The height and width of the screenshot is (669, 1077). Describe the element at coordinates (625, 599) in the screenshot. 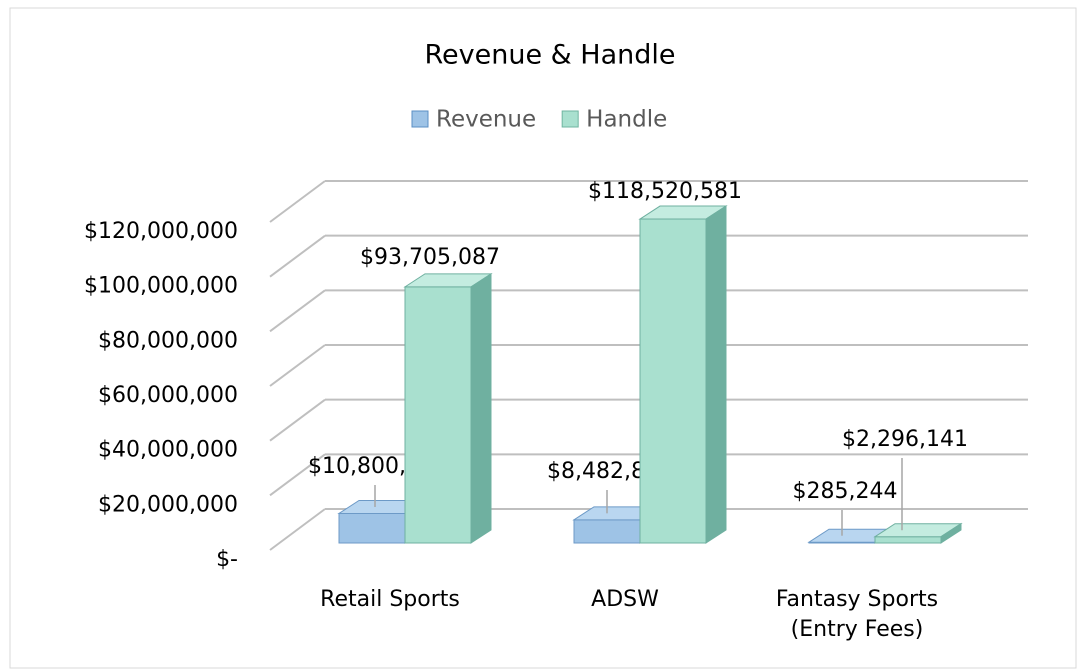

I see `x-tick-label: ADSW` at that location.